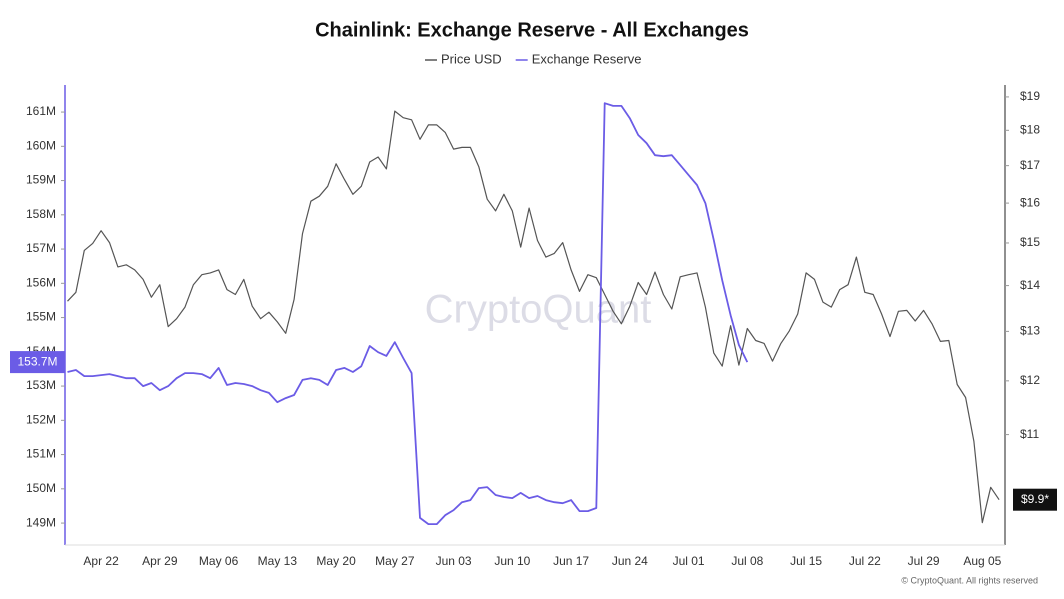 This screenshot has height=599, width=1064. What do you see at coordinates (982, 561) in the screenshot?
I see `x-tick-label: Aug 05` at bounding box center [982, 561].